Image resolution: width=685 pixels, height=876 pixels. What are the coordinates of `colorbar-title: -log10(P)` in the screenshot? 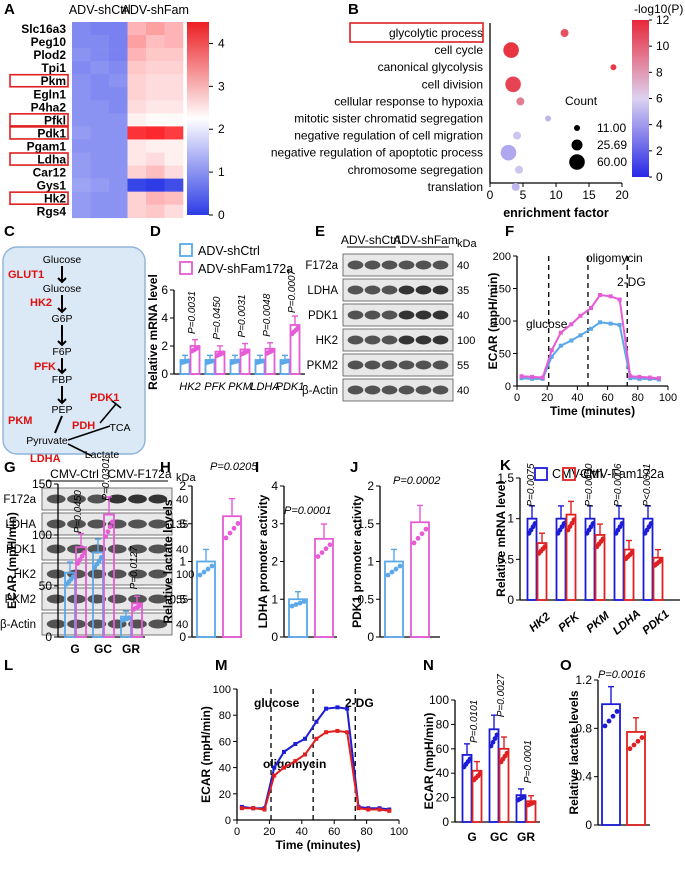 It's located at (658, 9).